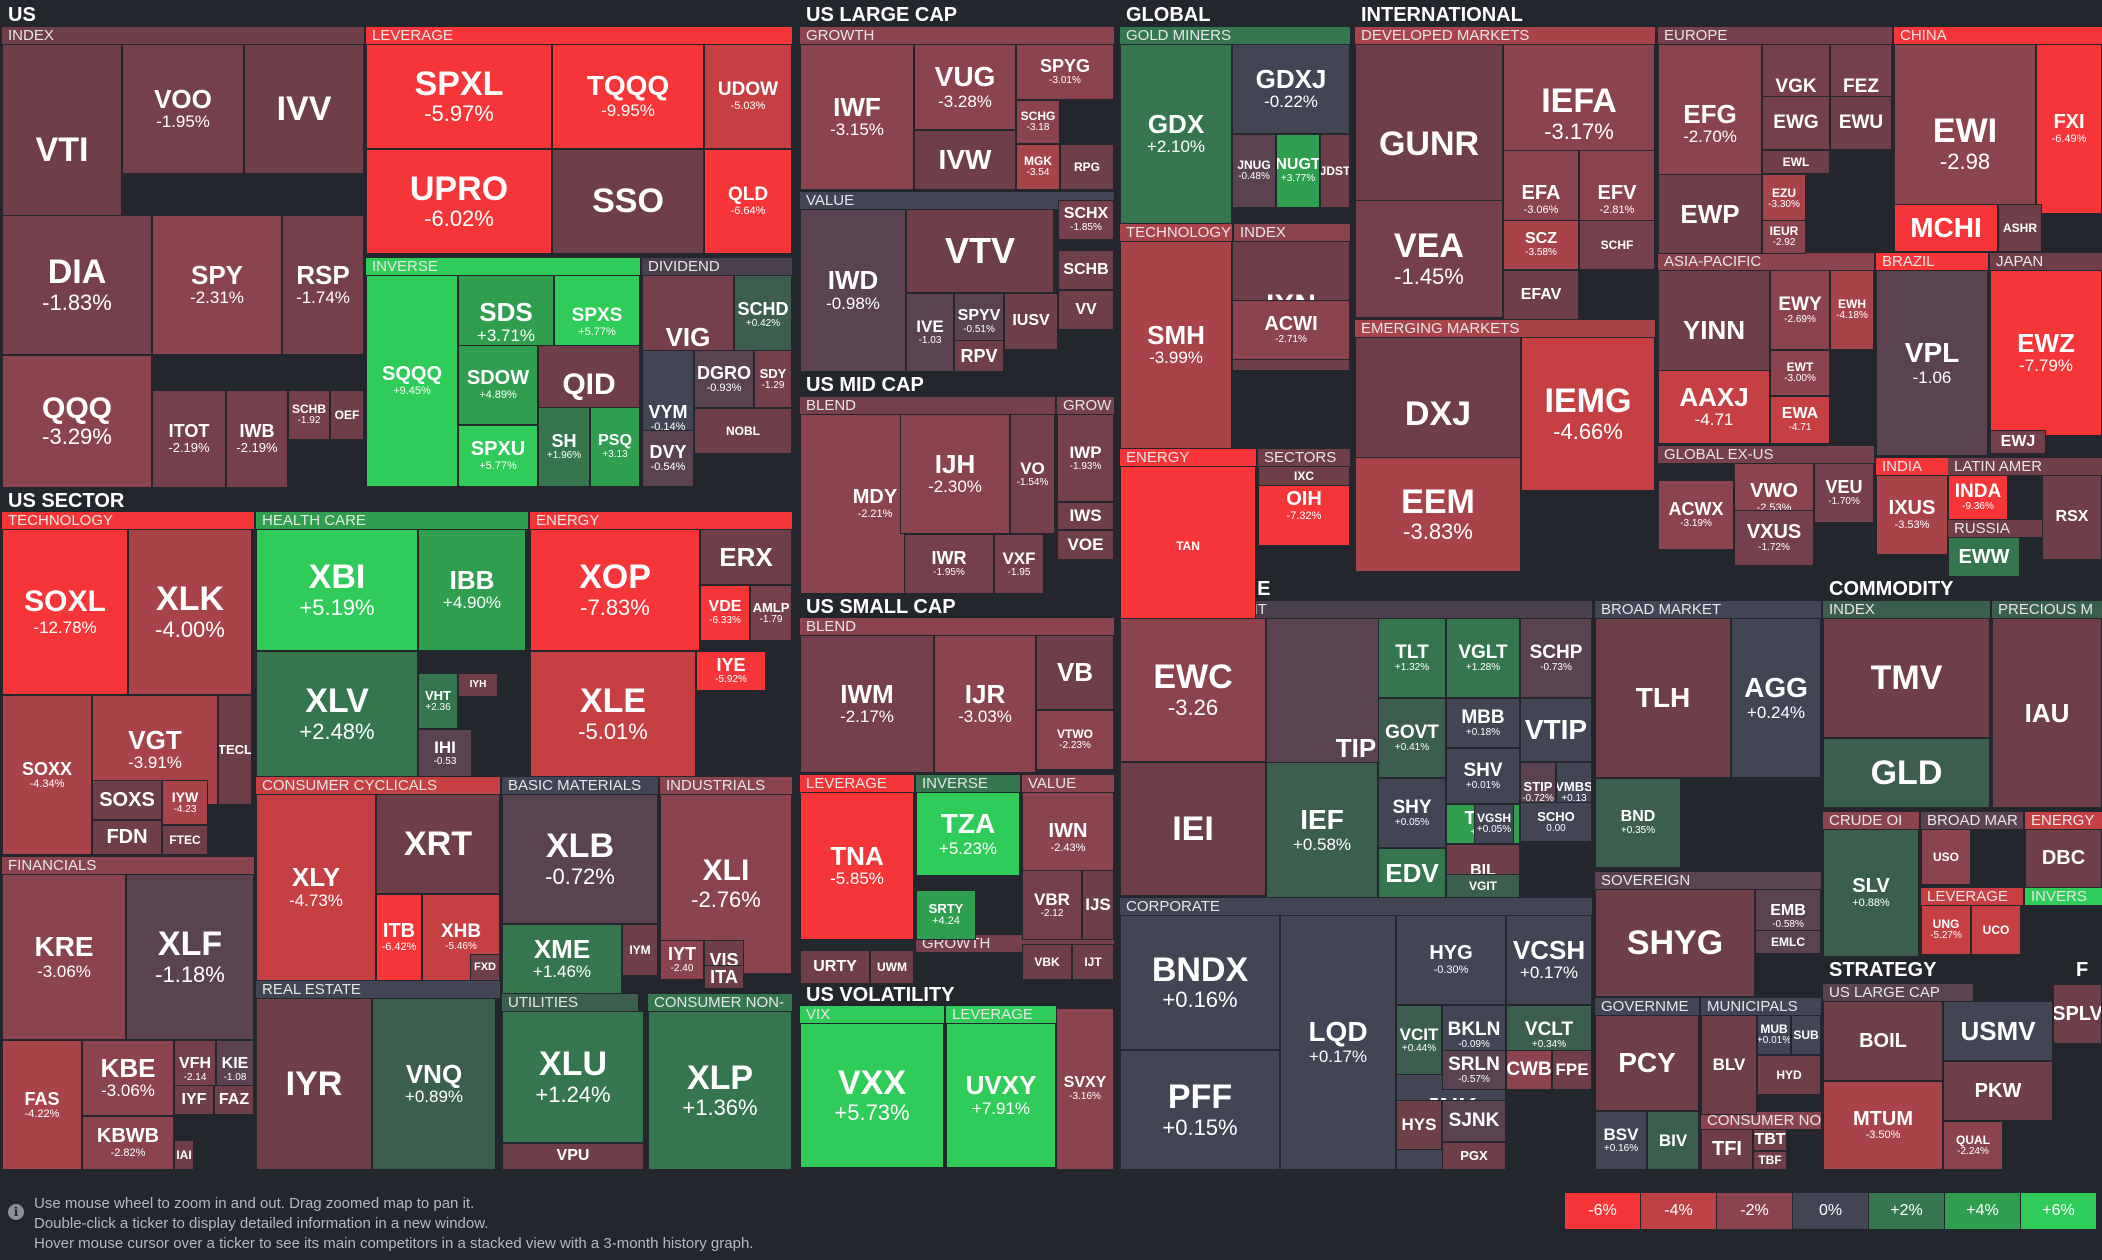 Image resolution: width=2102 pixels, height=1260 pixels. I want to click on ticker-tile: SPY -2.31%, so click(217, 285).